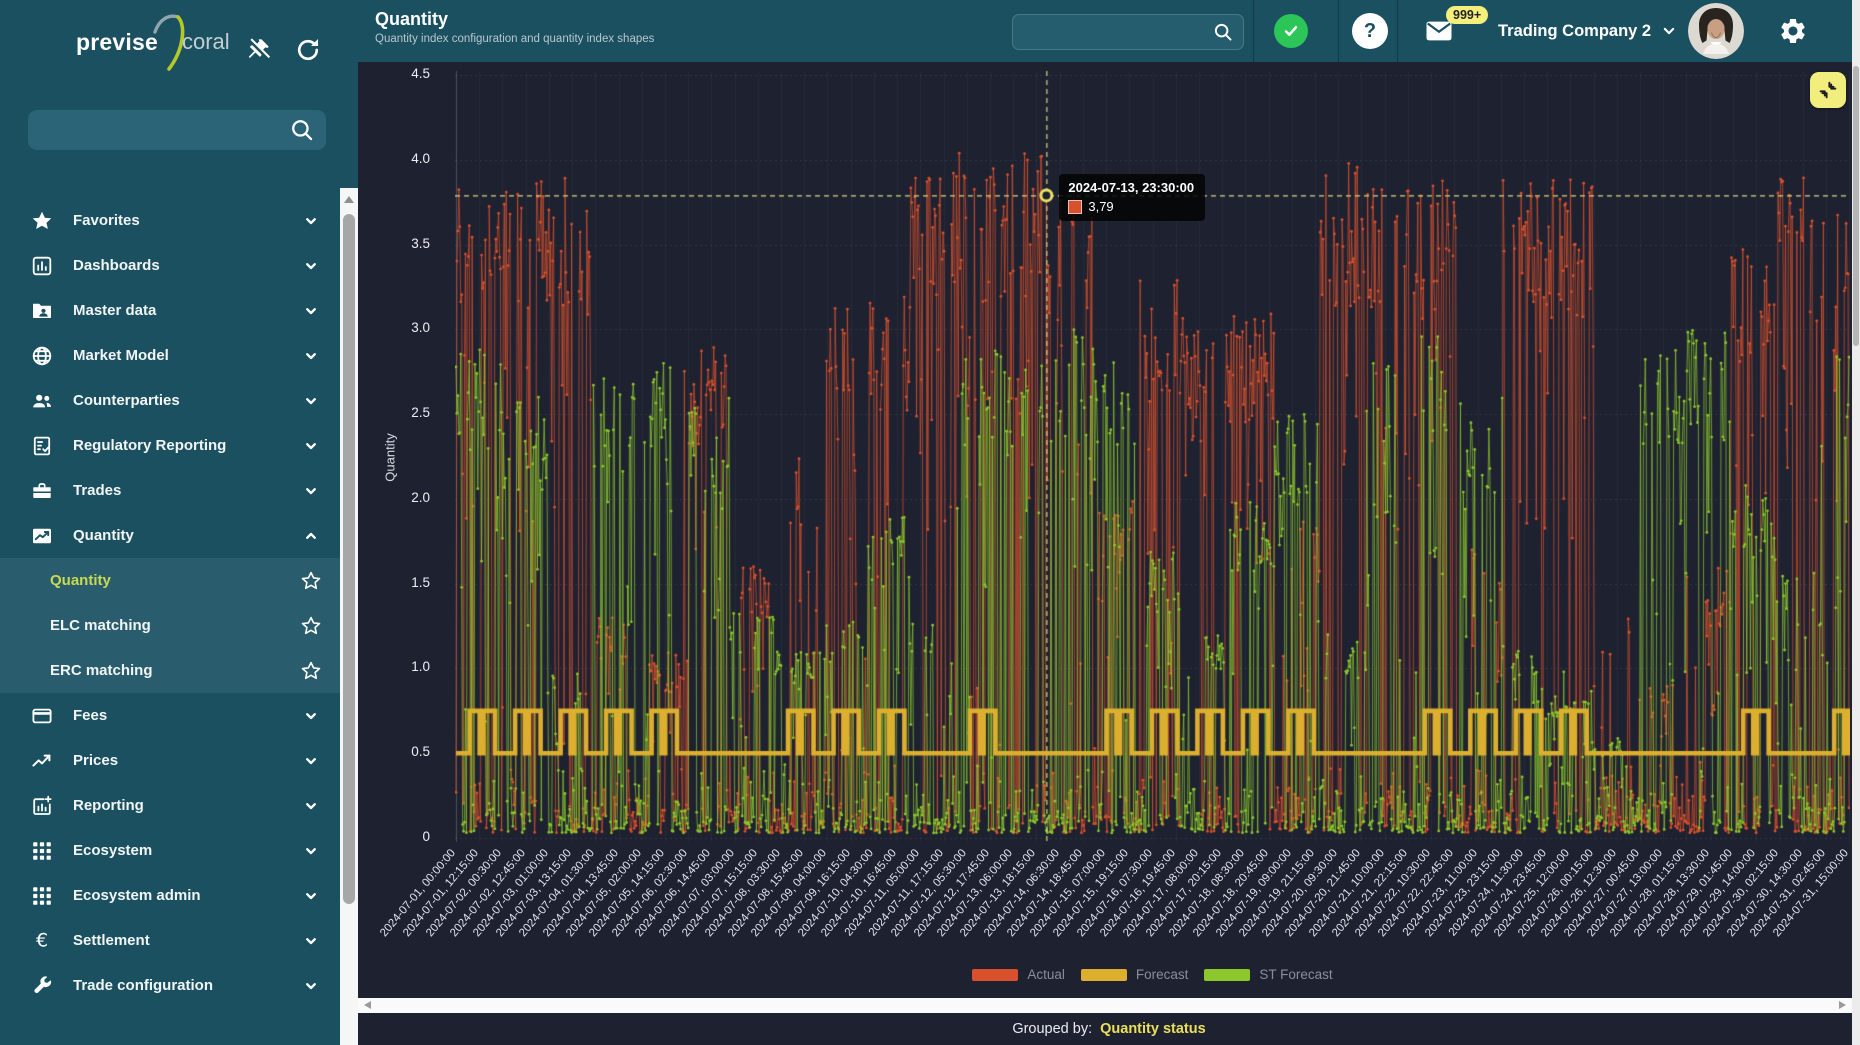 Image resolution: width=1860 pixels, height=1045 pixels. What do you see at coordinates (420, 73) in the screenshot?
I see `y-tick-label: 4.5` at bounding box center [420, 73].